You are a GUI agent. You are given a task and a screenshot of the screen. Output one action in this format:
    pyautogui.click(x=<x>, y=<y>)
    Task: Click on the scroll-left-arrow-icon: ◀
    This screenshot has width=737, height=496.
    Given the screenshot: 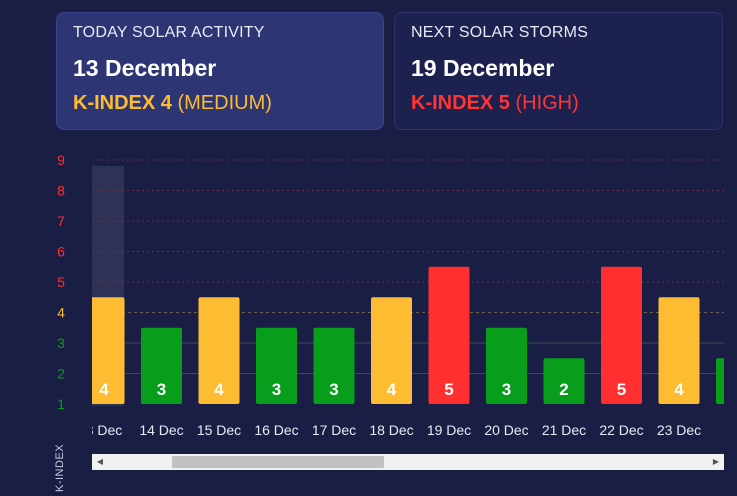 What is the action you would take?
    pyautogui.click(x=100, y=461)
    